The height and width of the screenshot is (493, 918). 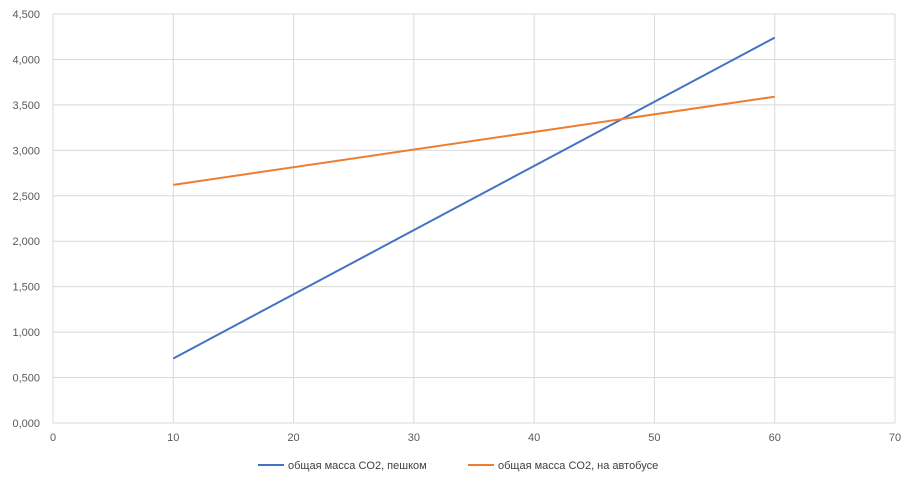 What do you see at coordinates (26, 60) in the screenshot?
I see `y-tick-label: 4,000` at bounding box center [26, 60].